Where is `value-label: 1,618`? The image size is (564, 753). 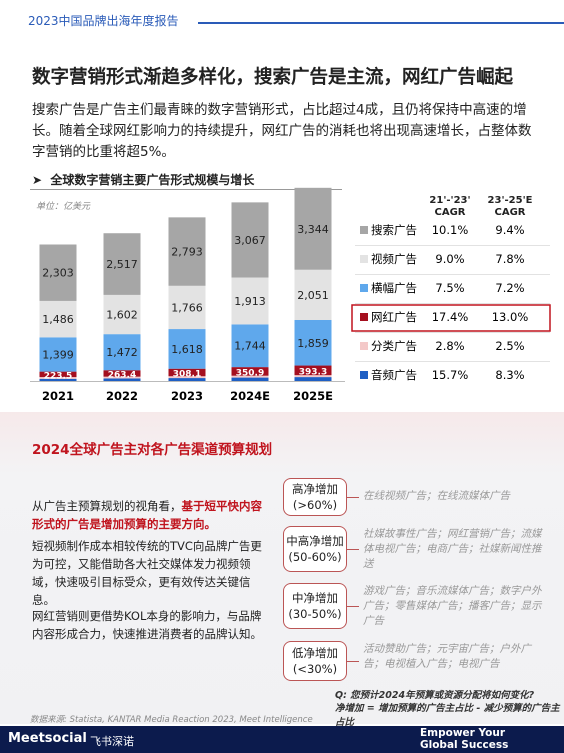 value-label: 1,618 is located at coordinates (187, 349).